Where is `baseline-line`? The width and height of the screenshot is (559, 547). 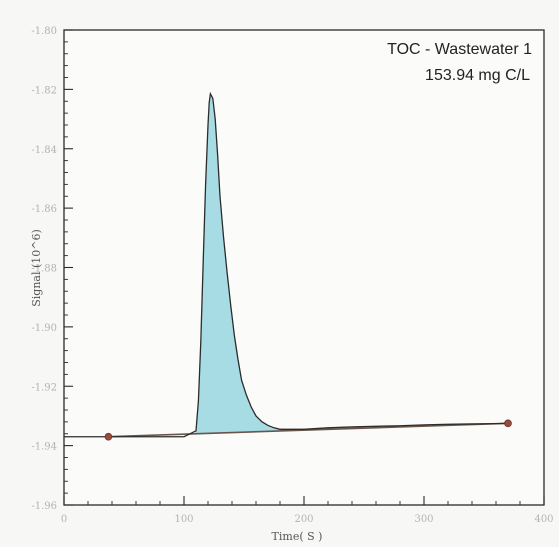 baseline-line is located at coordinates (308, 430).